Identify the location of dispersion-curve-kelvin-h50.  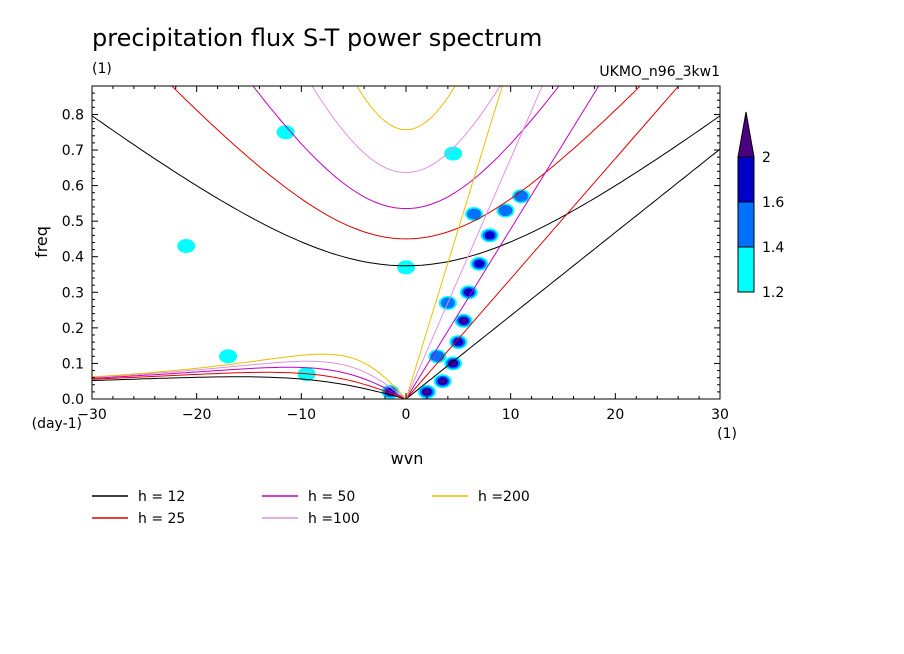
(502, 242).